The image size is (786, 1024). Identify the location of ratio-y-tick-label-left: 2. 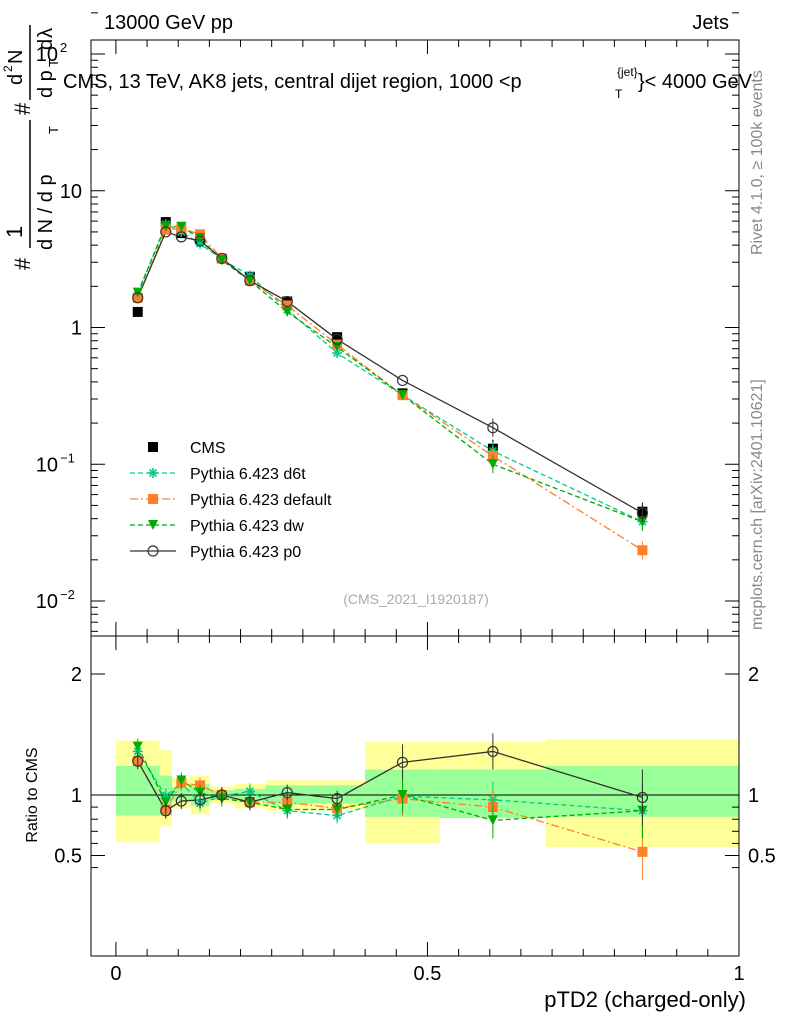
(76, 675).